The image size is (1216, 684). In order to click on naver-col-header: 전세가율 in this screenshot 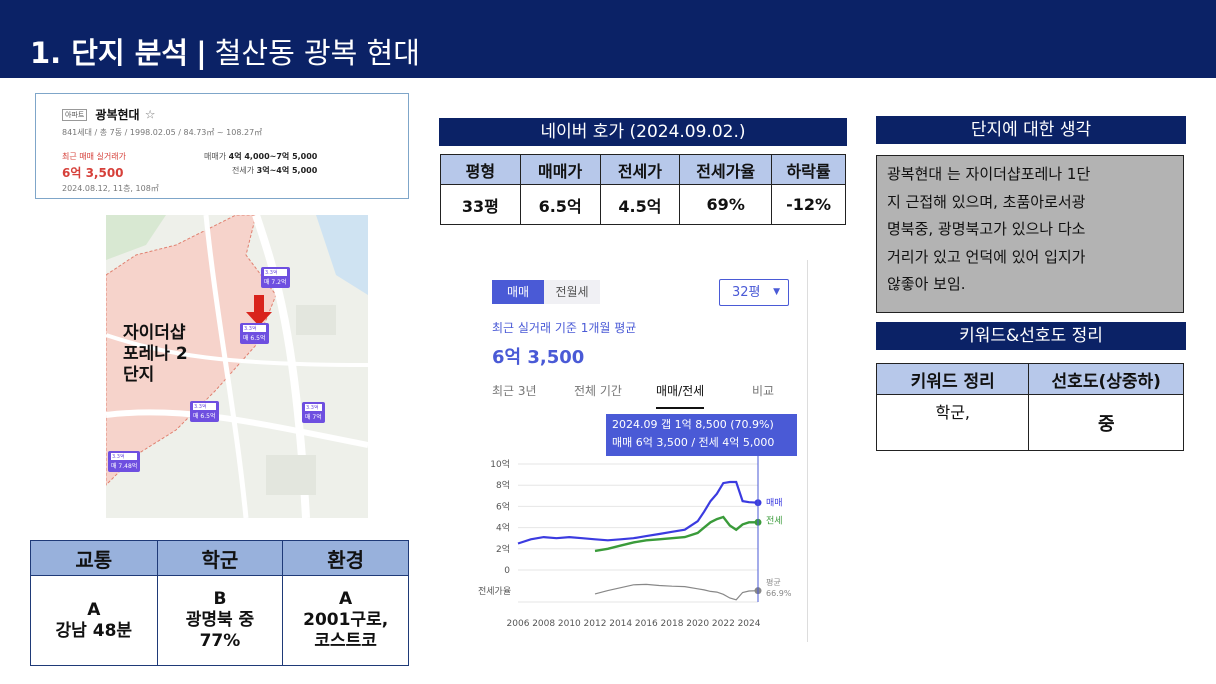, I will do `click(726, 169)`.